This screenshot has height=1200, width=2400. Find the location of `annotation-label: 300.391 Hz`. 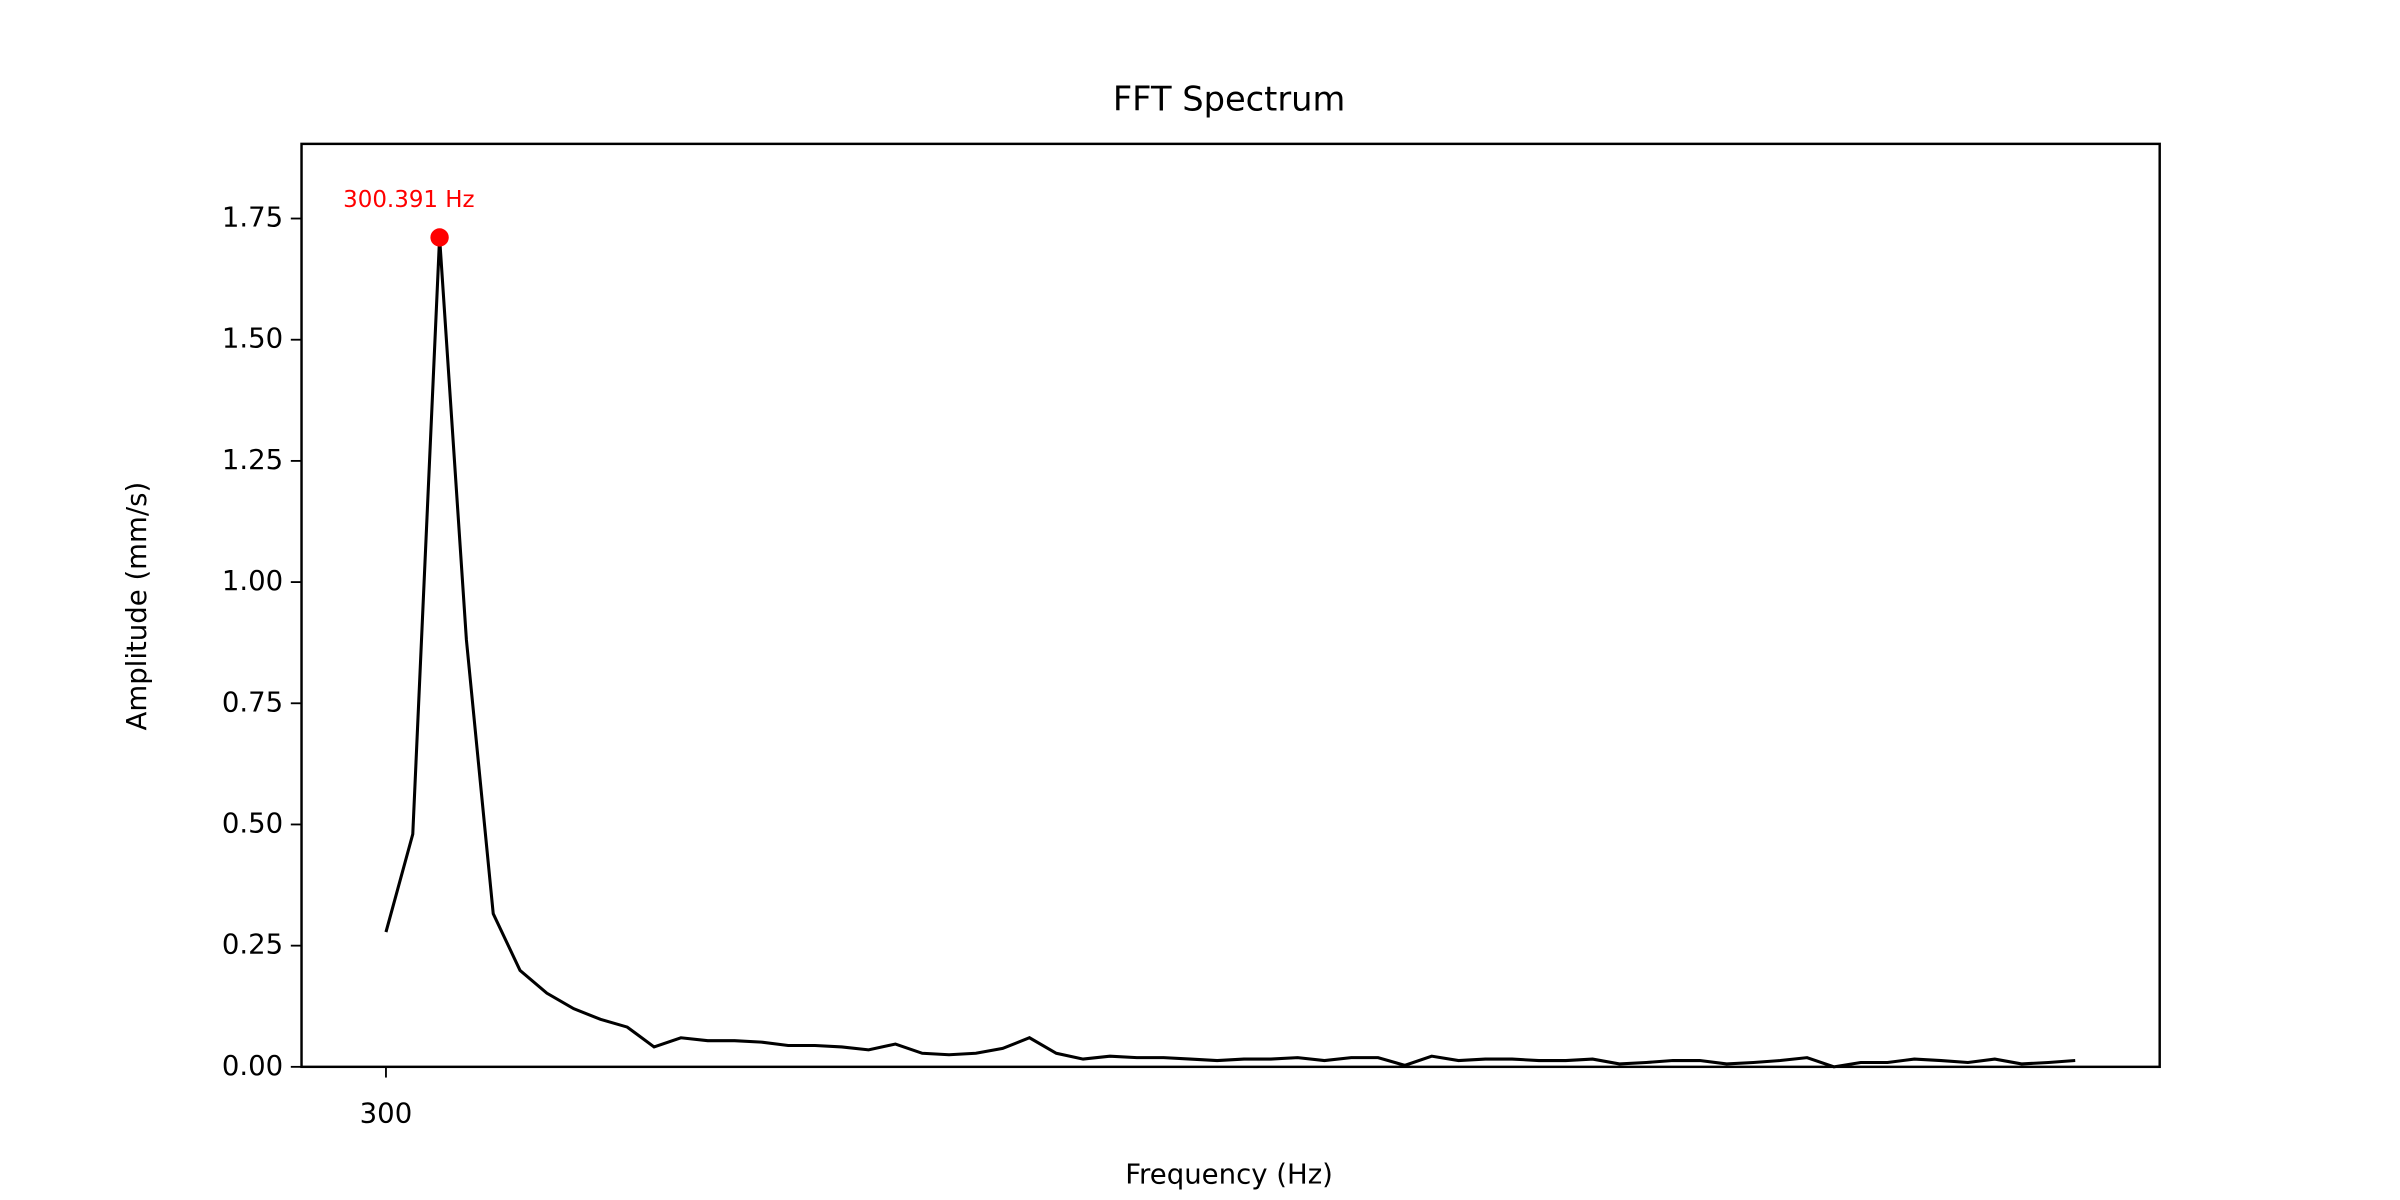

annotation-label: 300.391 Hz is located at coordinates (408, 200).